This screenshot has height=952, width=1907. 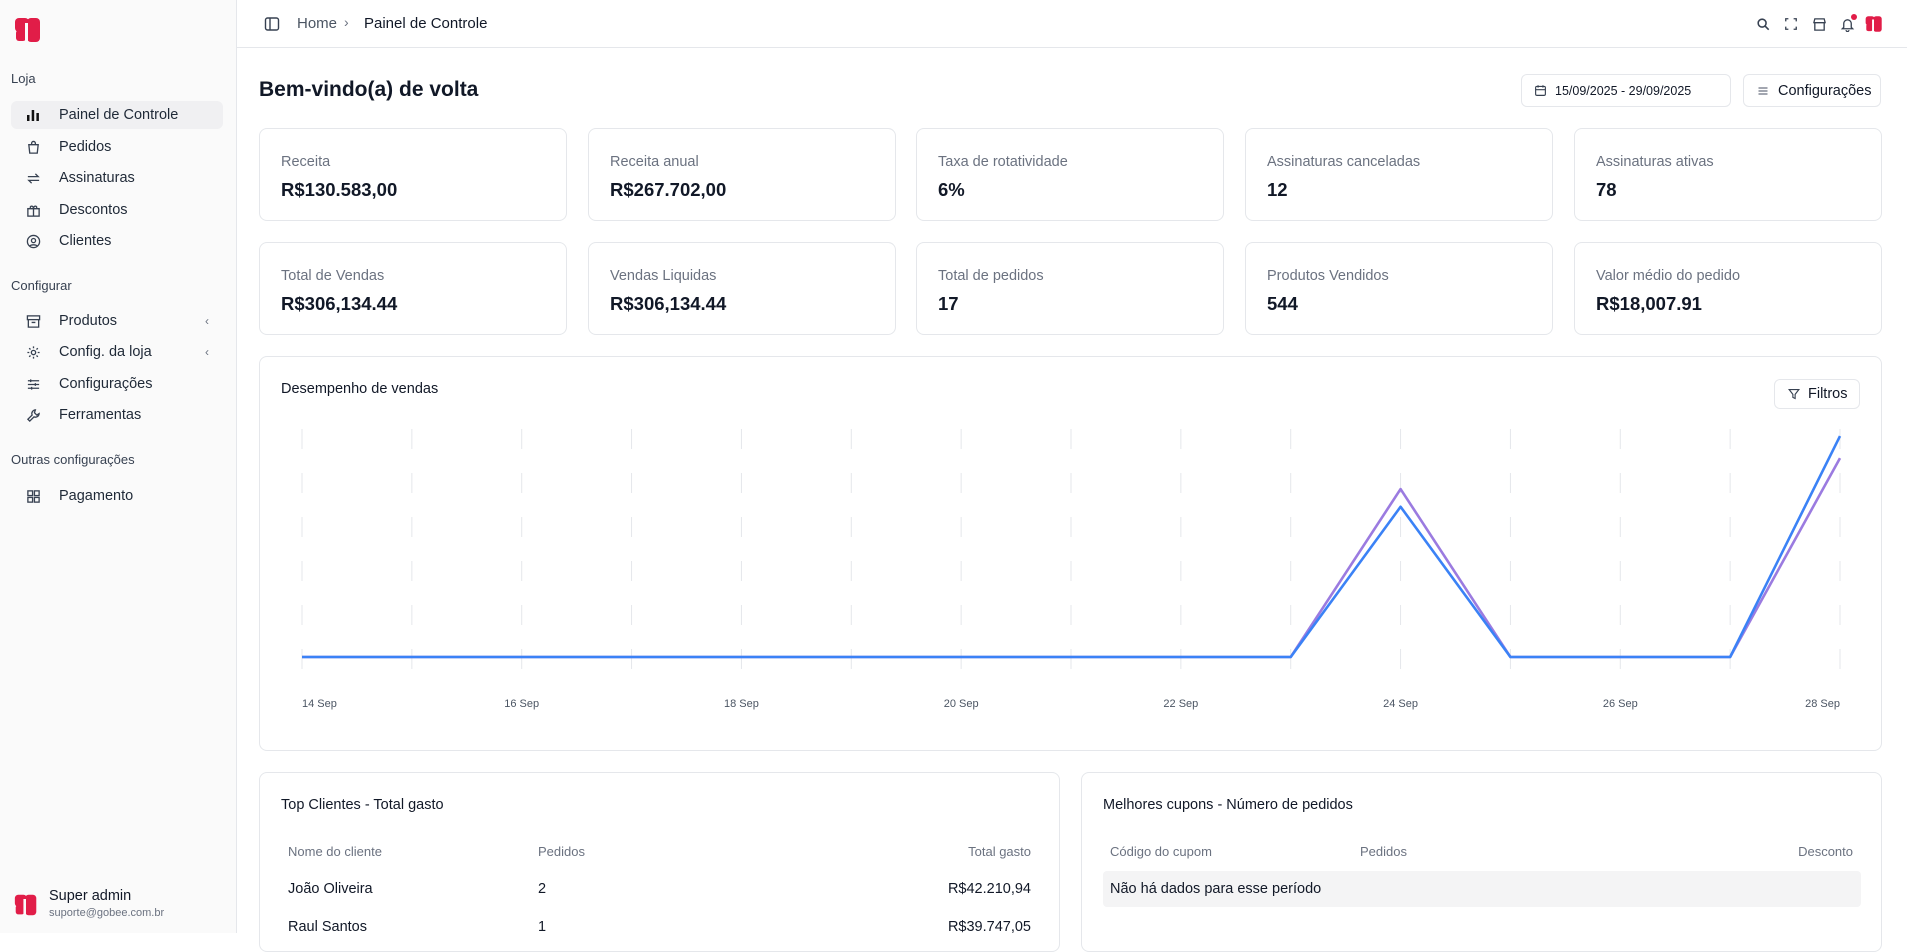 I want to click on gear-icon, so click(x=33, y=352).